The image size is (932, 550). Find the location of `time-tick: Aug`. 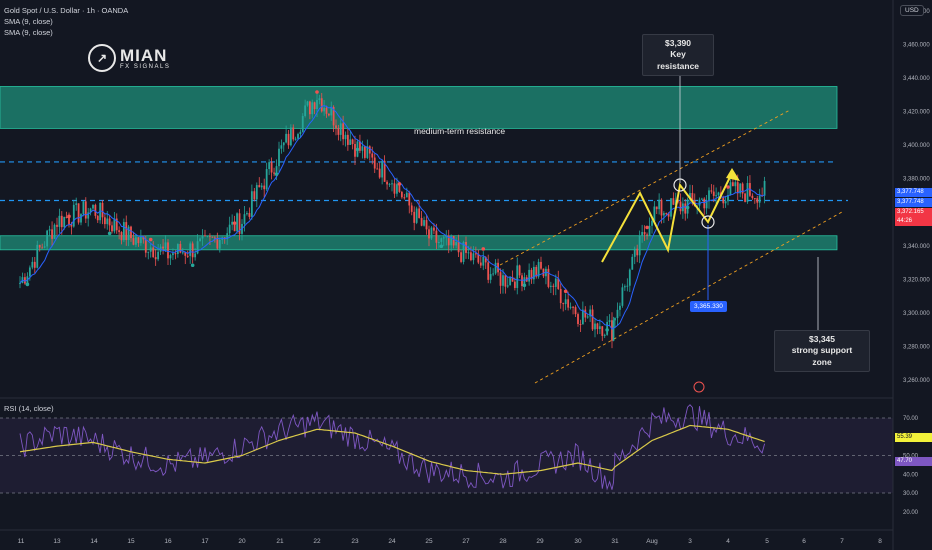

time-tick: Aug is located at coordinates (652, 541).